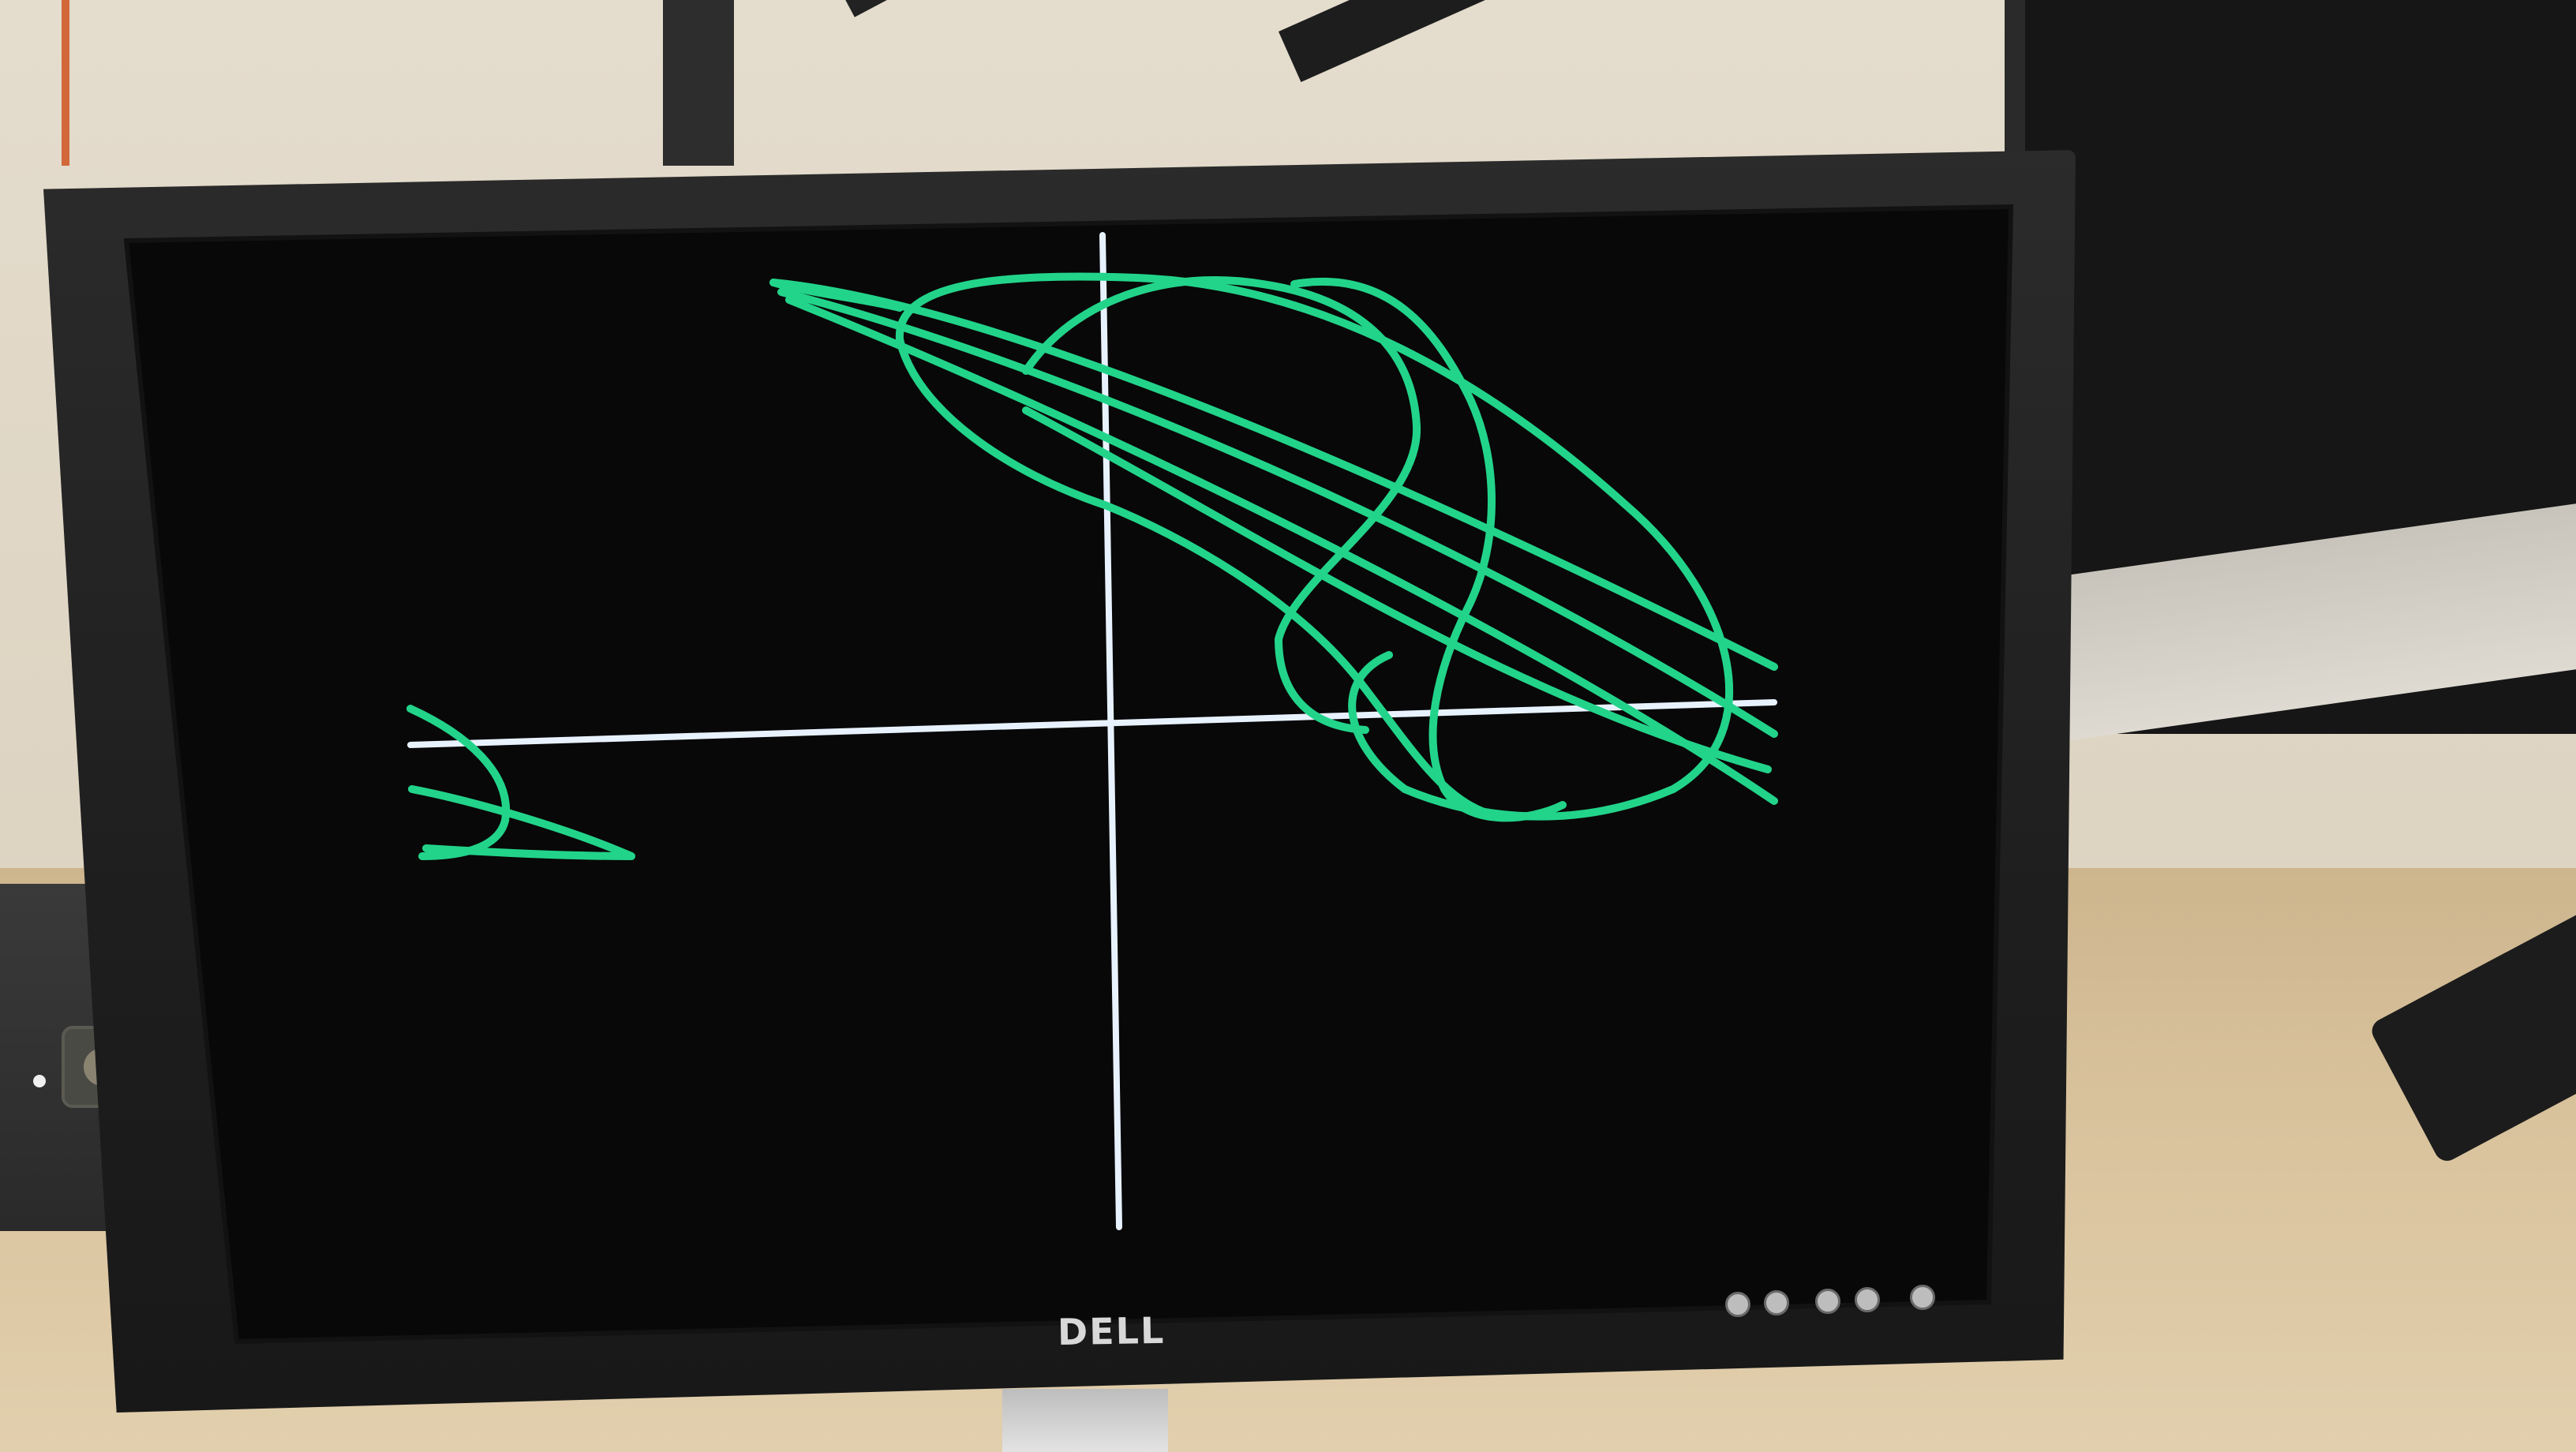  I want to click on indicator-led, so click(39, 1081).